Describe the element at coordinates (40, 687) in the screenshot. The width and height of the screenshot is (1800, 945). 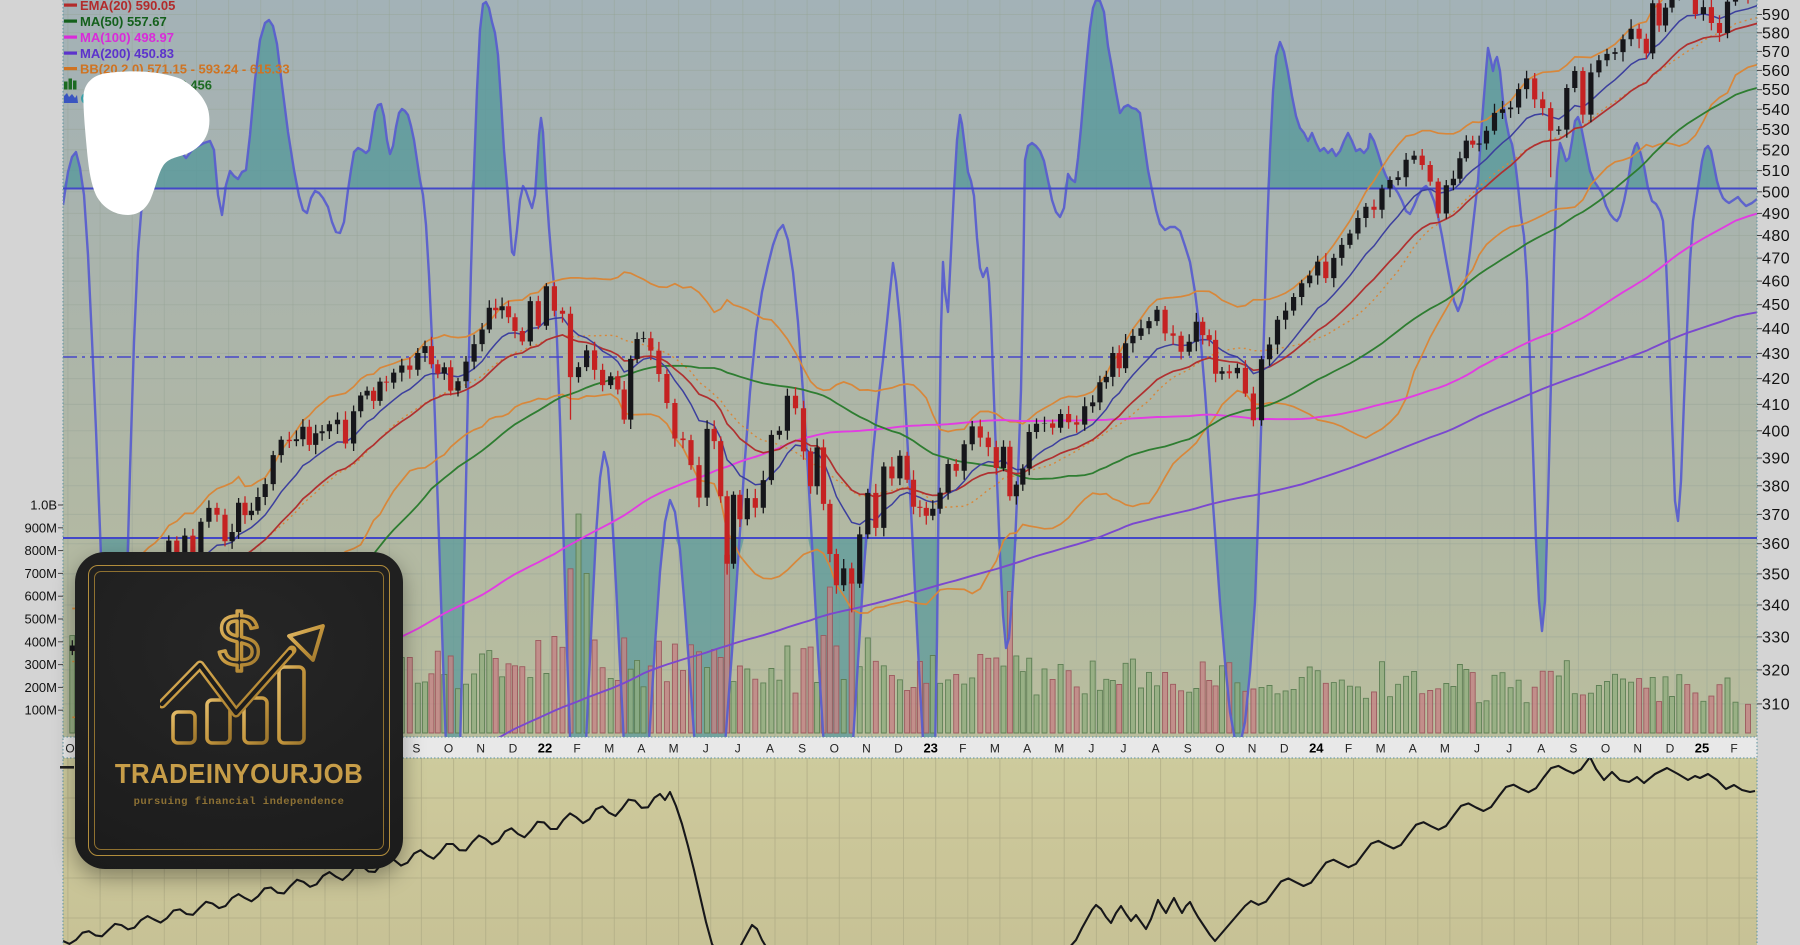
I see `svg-text: 200M` at that location.